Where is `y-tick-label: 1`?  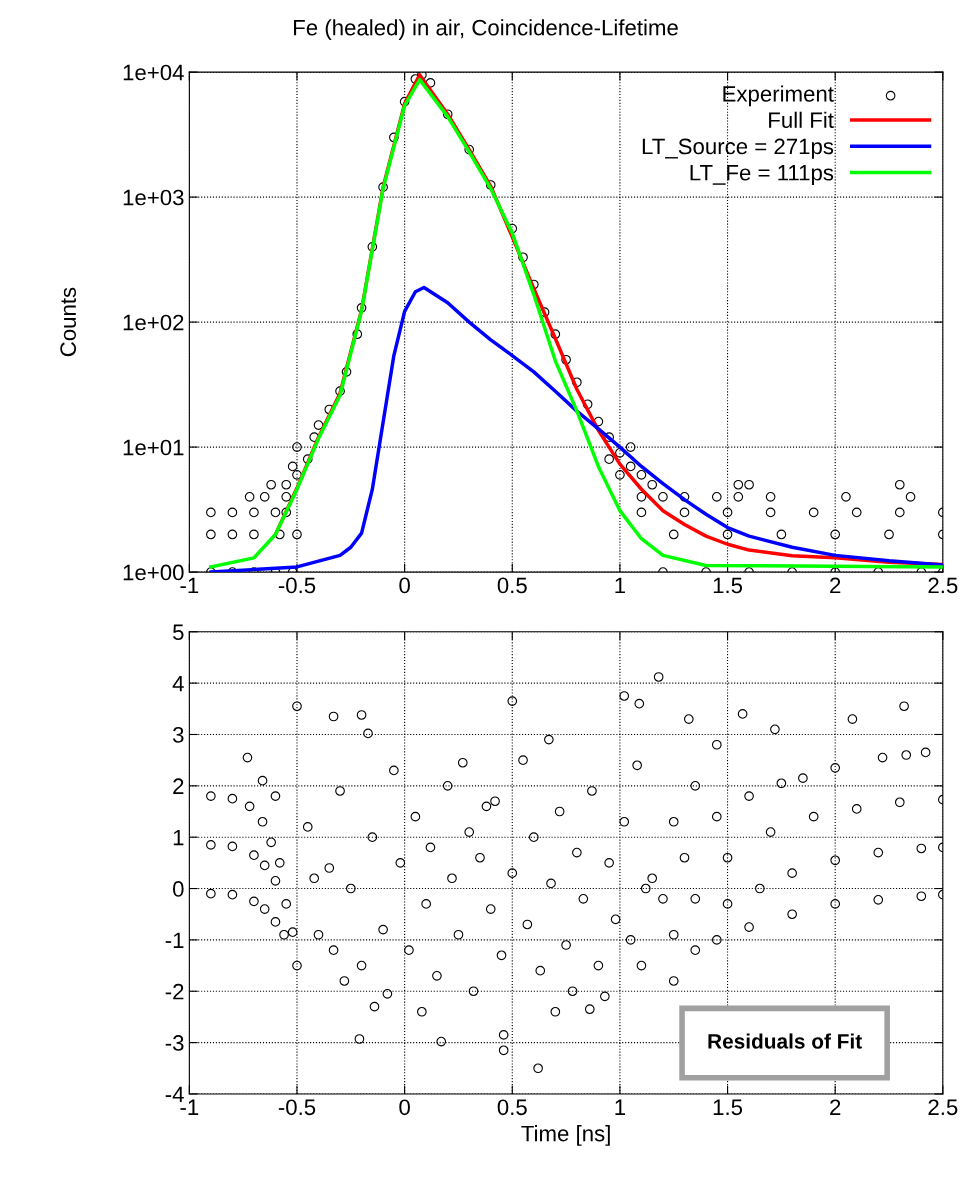 y-tick-label: 1 is located at coordinates (178, 837).